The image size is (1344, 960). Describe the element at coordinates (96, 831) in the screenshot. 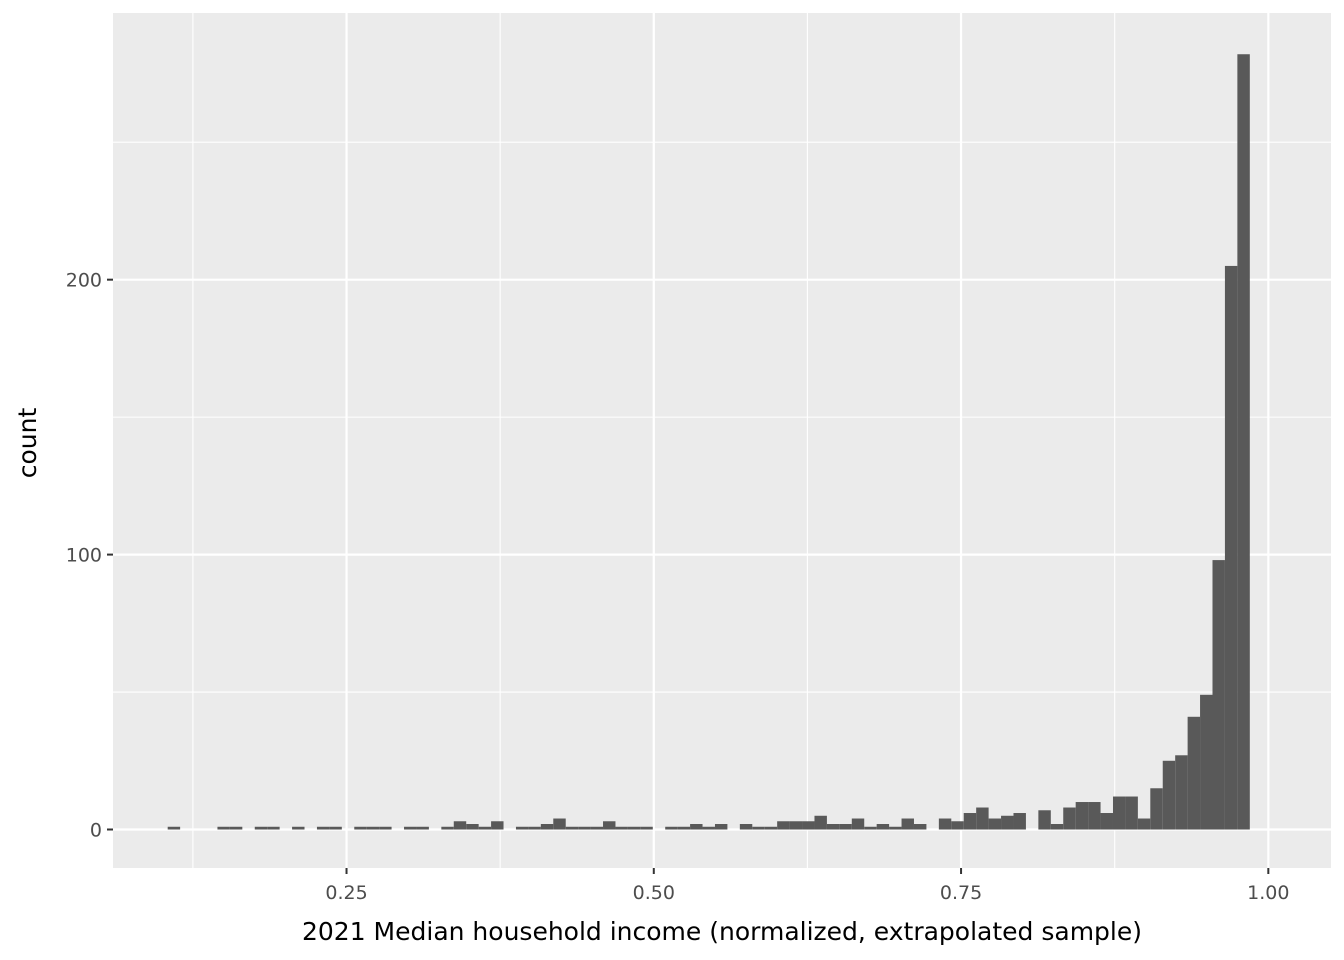

I see `y-tick-label: 0` at that location.